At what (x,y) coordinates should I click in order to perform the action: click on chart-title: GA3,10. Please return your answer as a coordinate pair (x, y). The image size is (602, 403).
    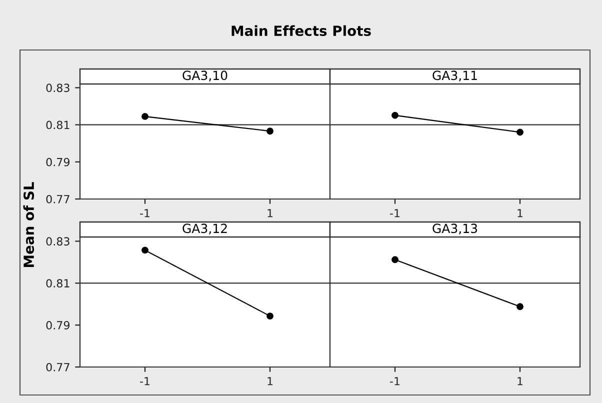
    Looking at the image, I should click on (205, 76).